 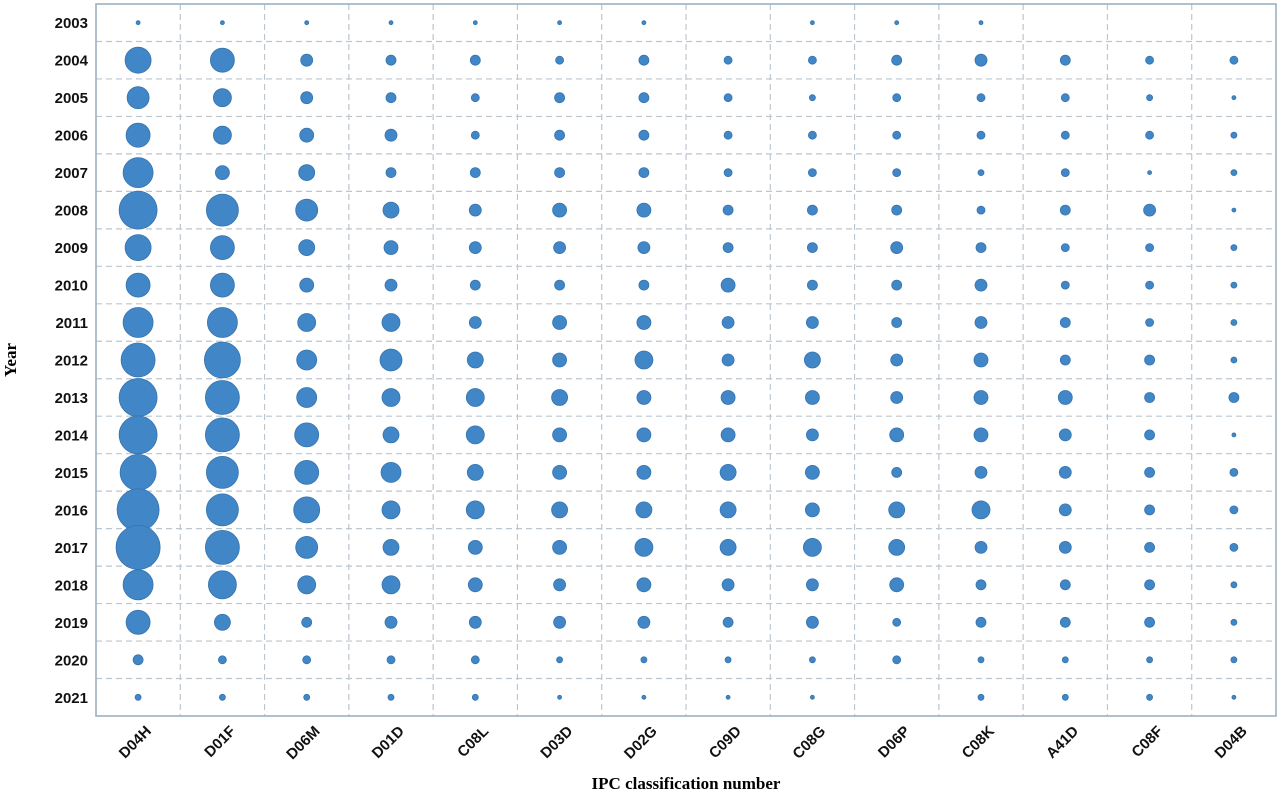 I want to click on year-tick-label: 2019, so click(x=71, y=623).